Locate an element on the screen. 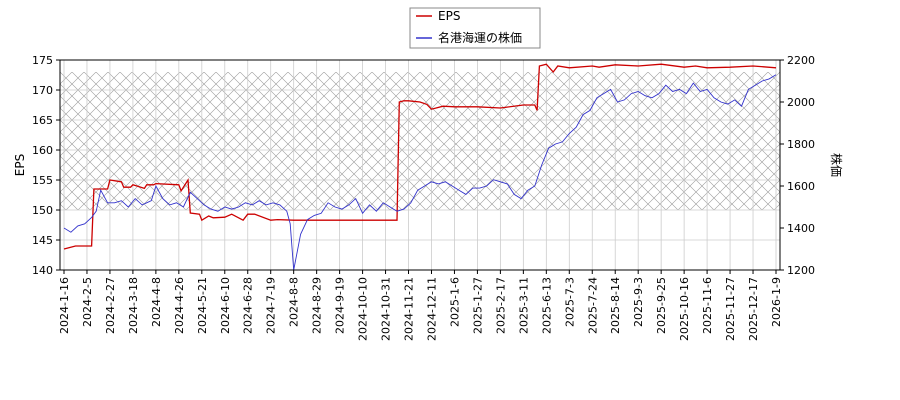  y1-tick-label: 165 is located at coordinates (42, 120).